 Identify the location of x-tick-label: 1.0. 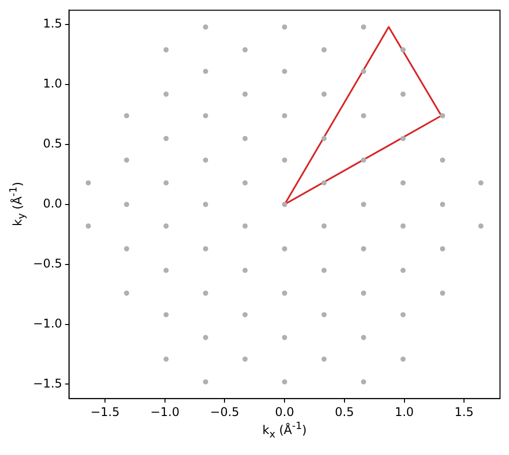
(404, 411).